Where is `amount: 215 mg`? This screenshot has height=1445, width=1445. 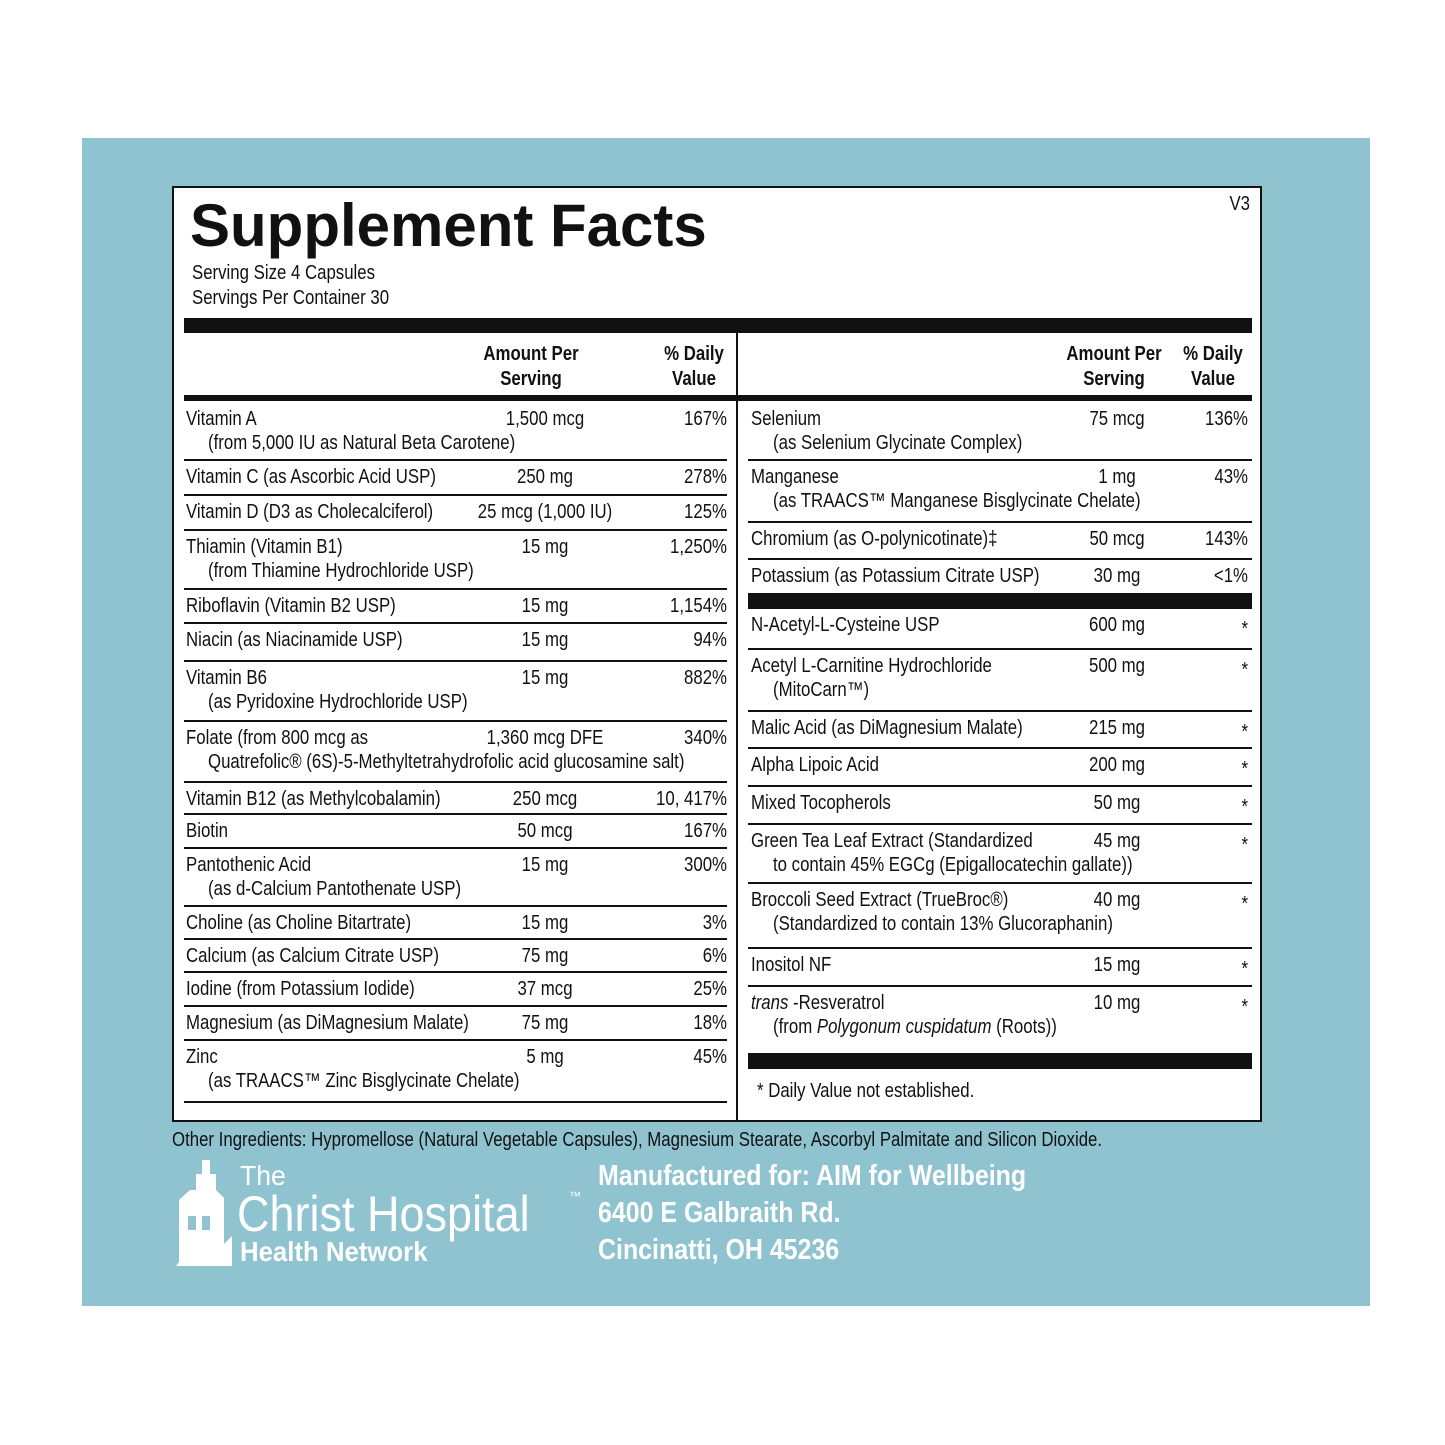 amount: 215 mg is located at coordinates (1117, 728).